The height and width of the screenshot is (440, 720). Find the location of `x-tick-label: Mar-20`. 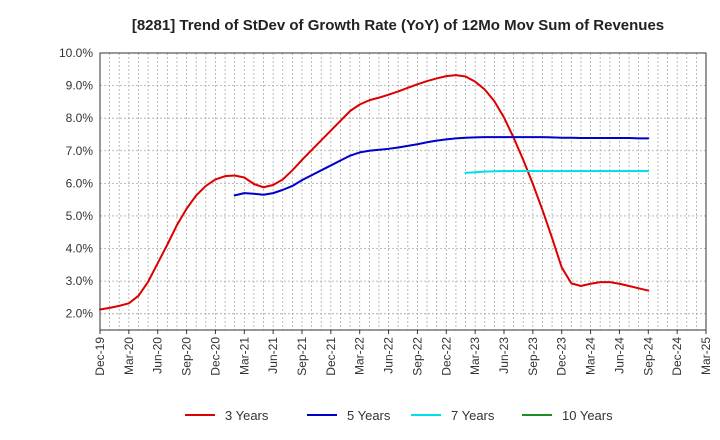

x-tick-label: Mar-20 is located at coordinates (129, 356).